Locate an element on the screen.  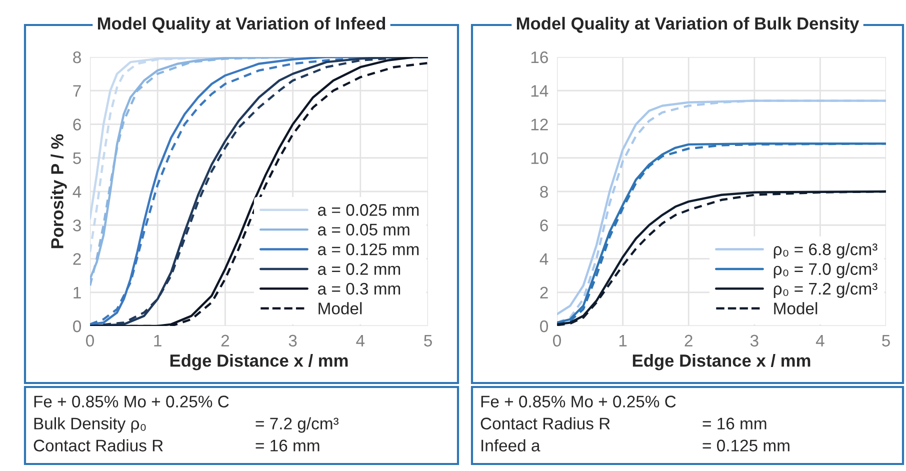
legend-label: a = 0.025 mm is located at coordinates (368, 210).